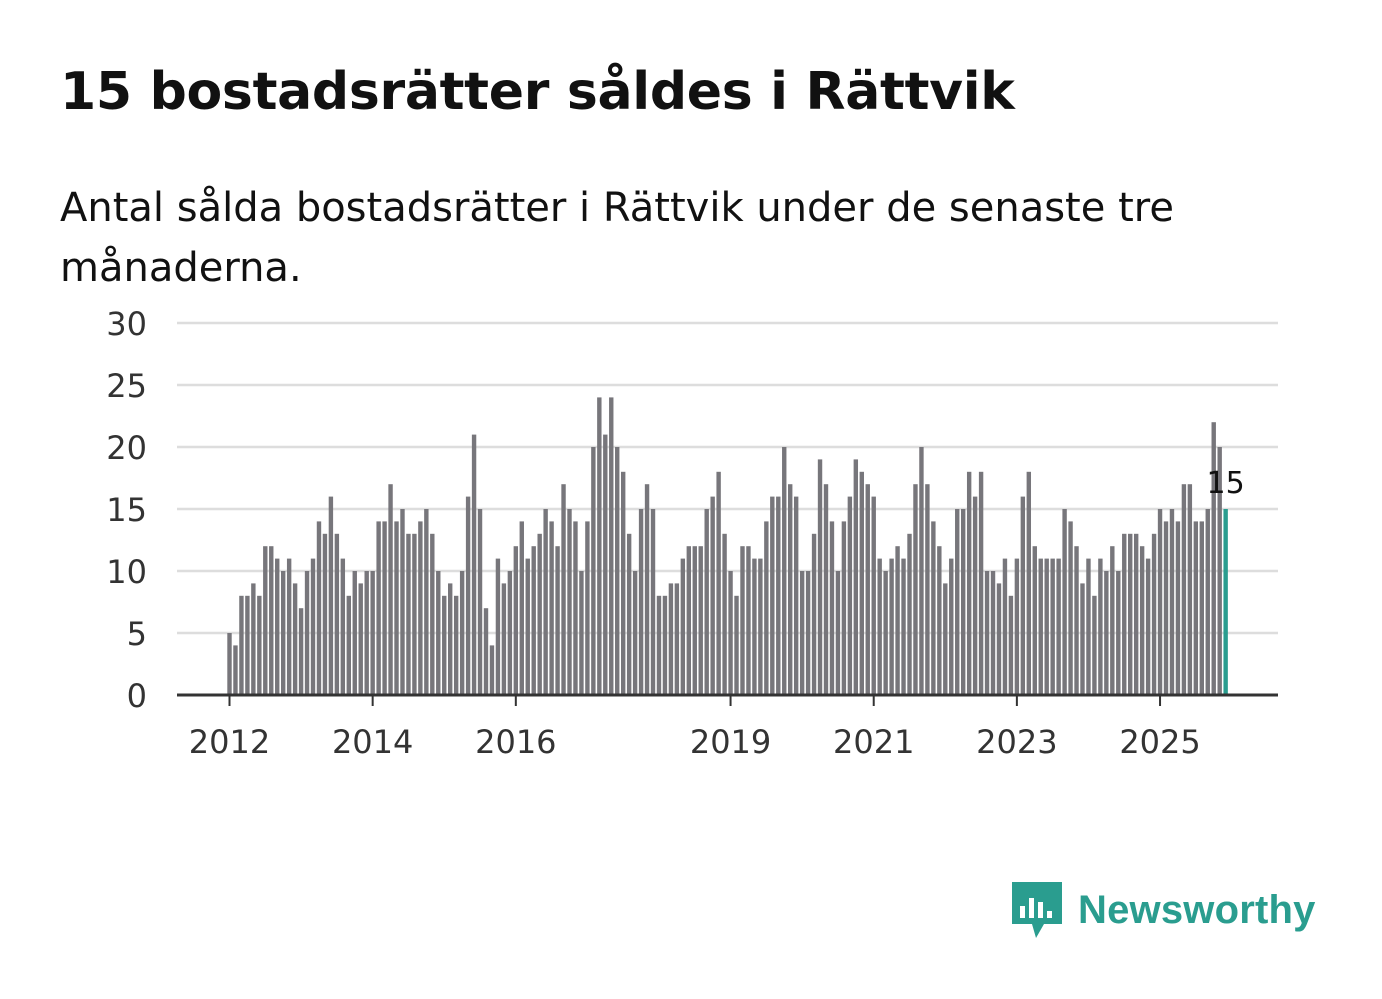 The image size is (1382, 999). Describe the element at coordinates (126, 572) in the screenshot. I see `y-tick-label: 10` at that location.